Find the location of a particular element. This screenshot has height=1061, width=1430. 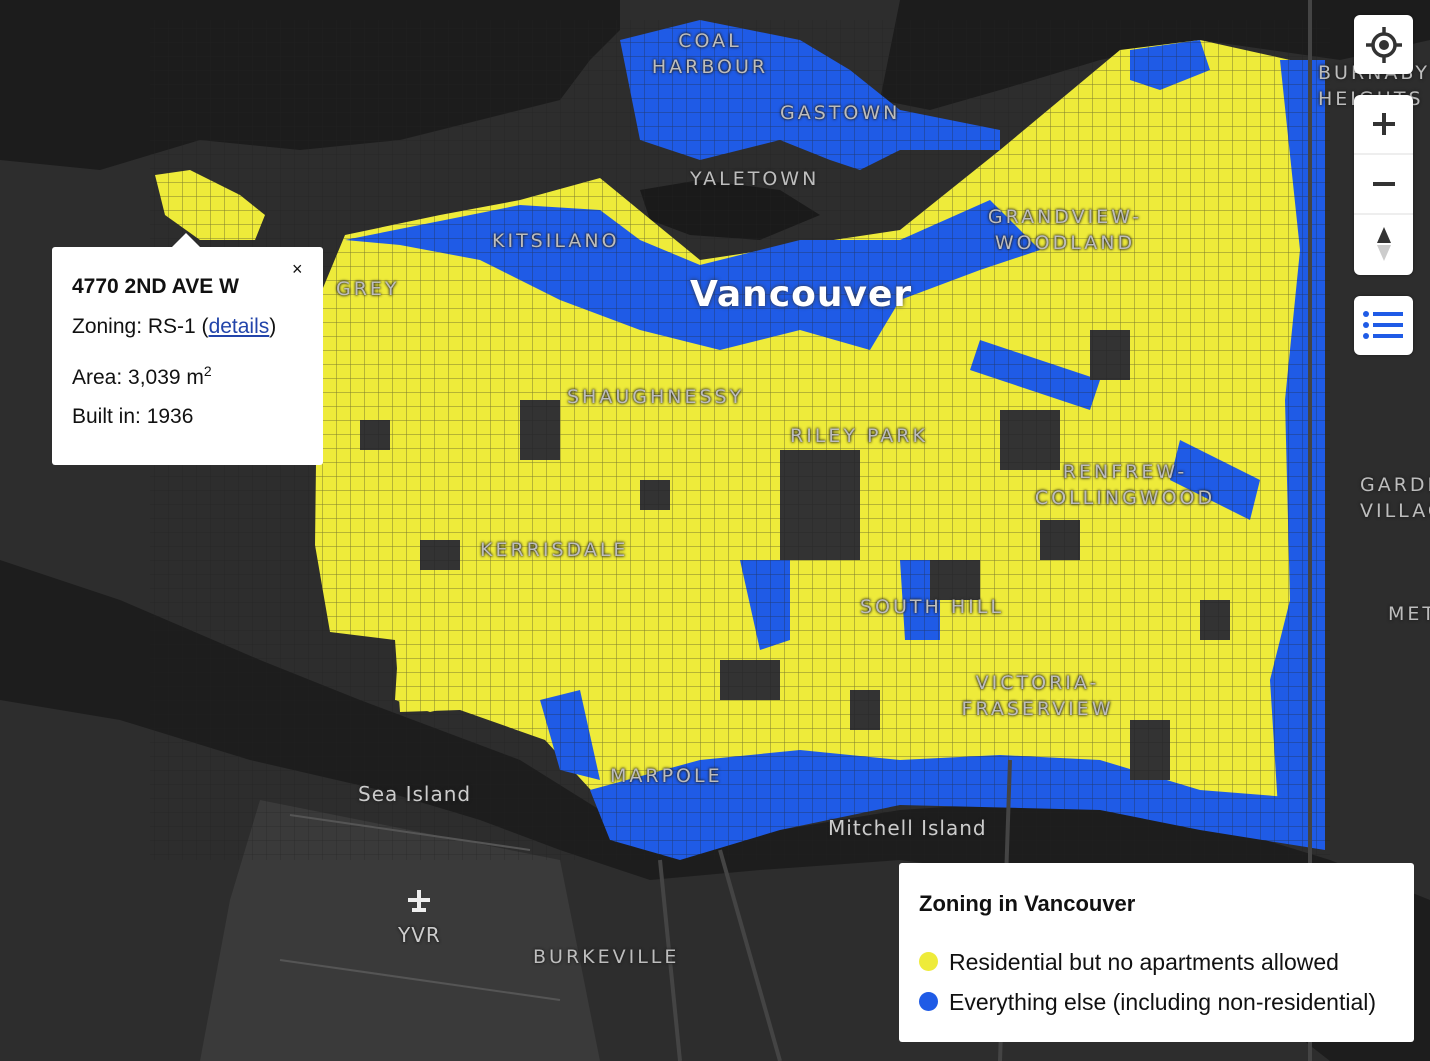

map-label: SOUTH HILL is located at coordinates (932, 607).